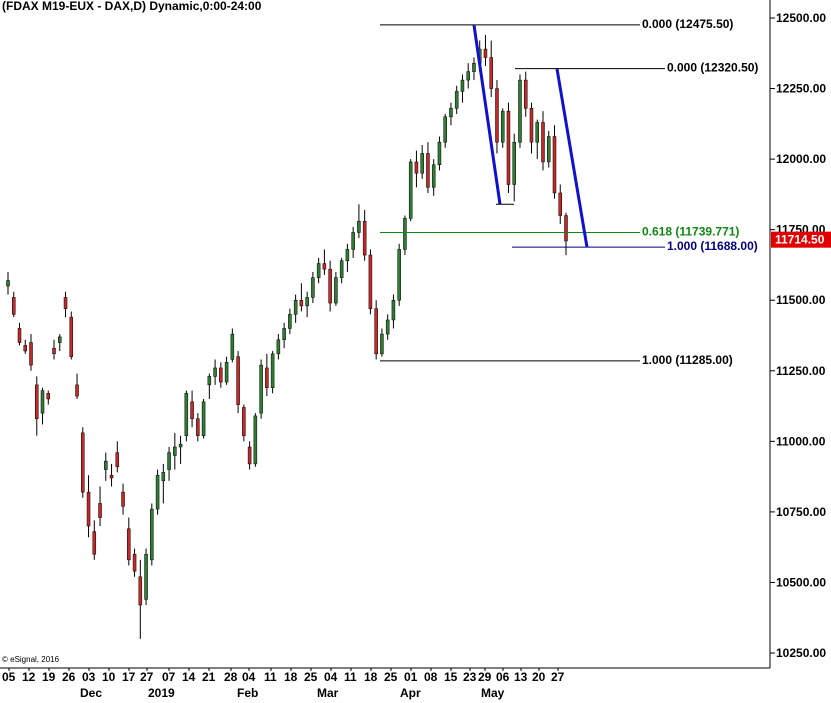 This screenshot has width=831, height=703. Describe the element at coordinates (311, 677) in the screenshot. I see `x-tick-label: 25` at that location.